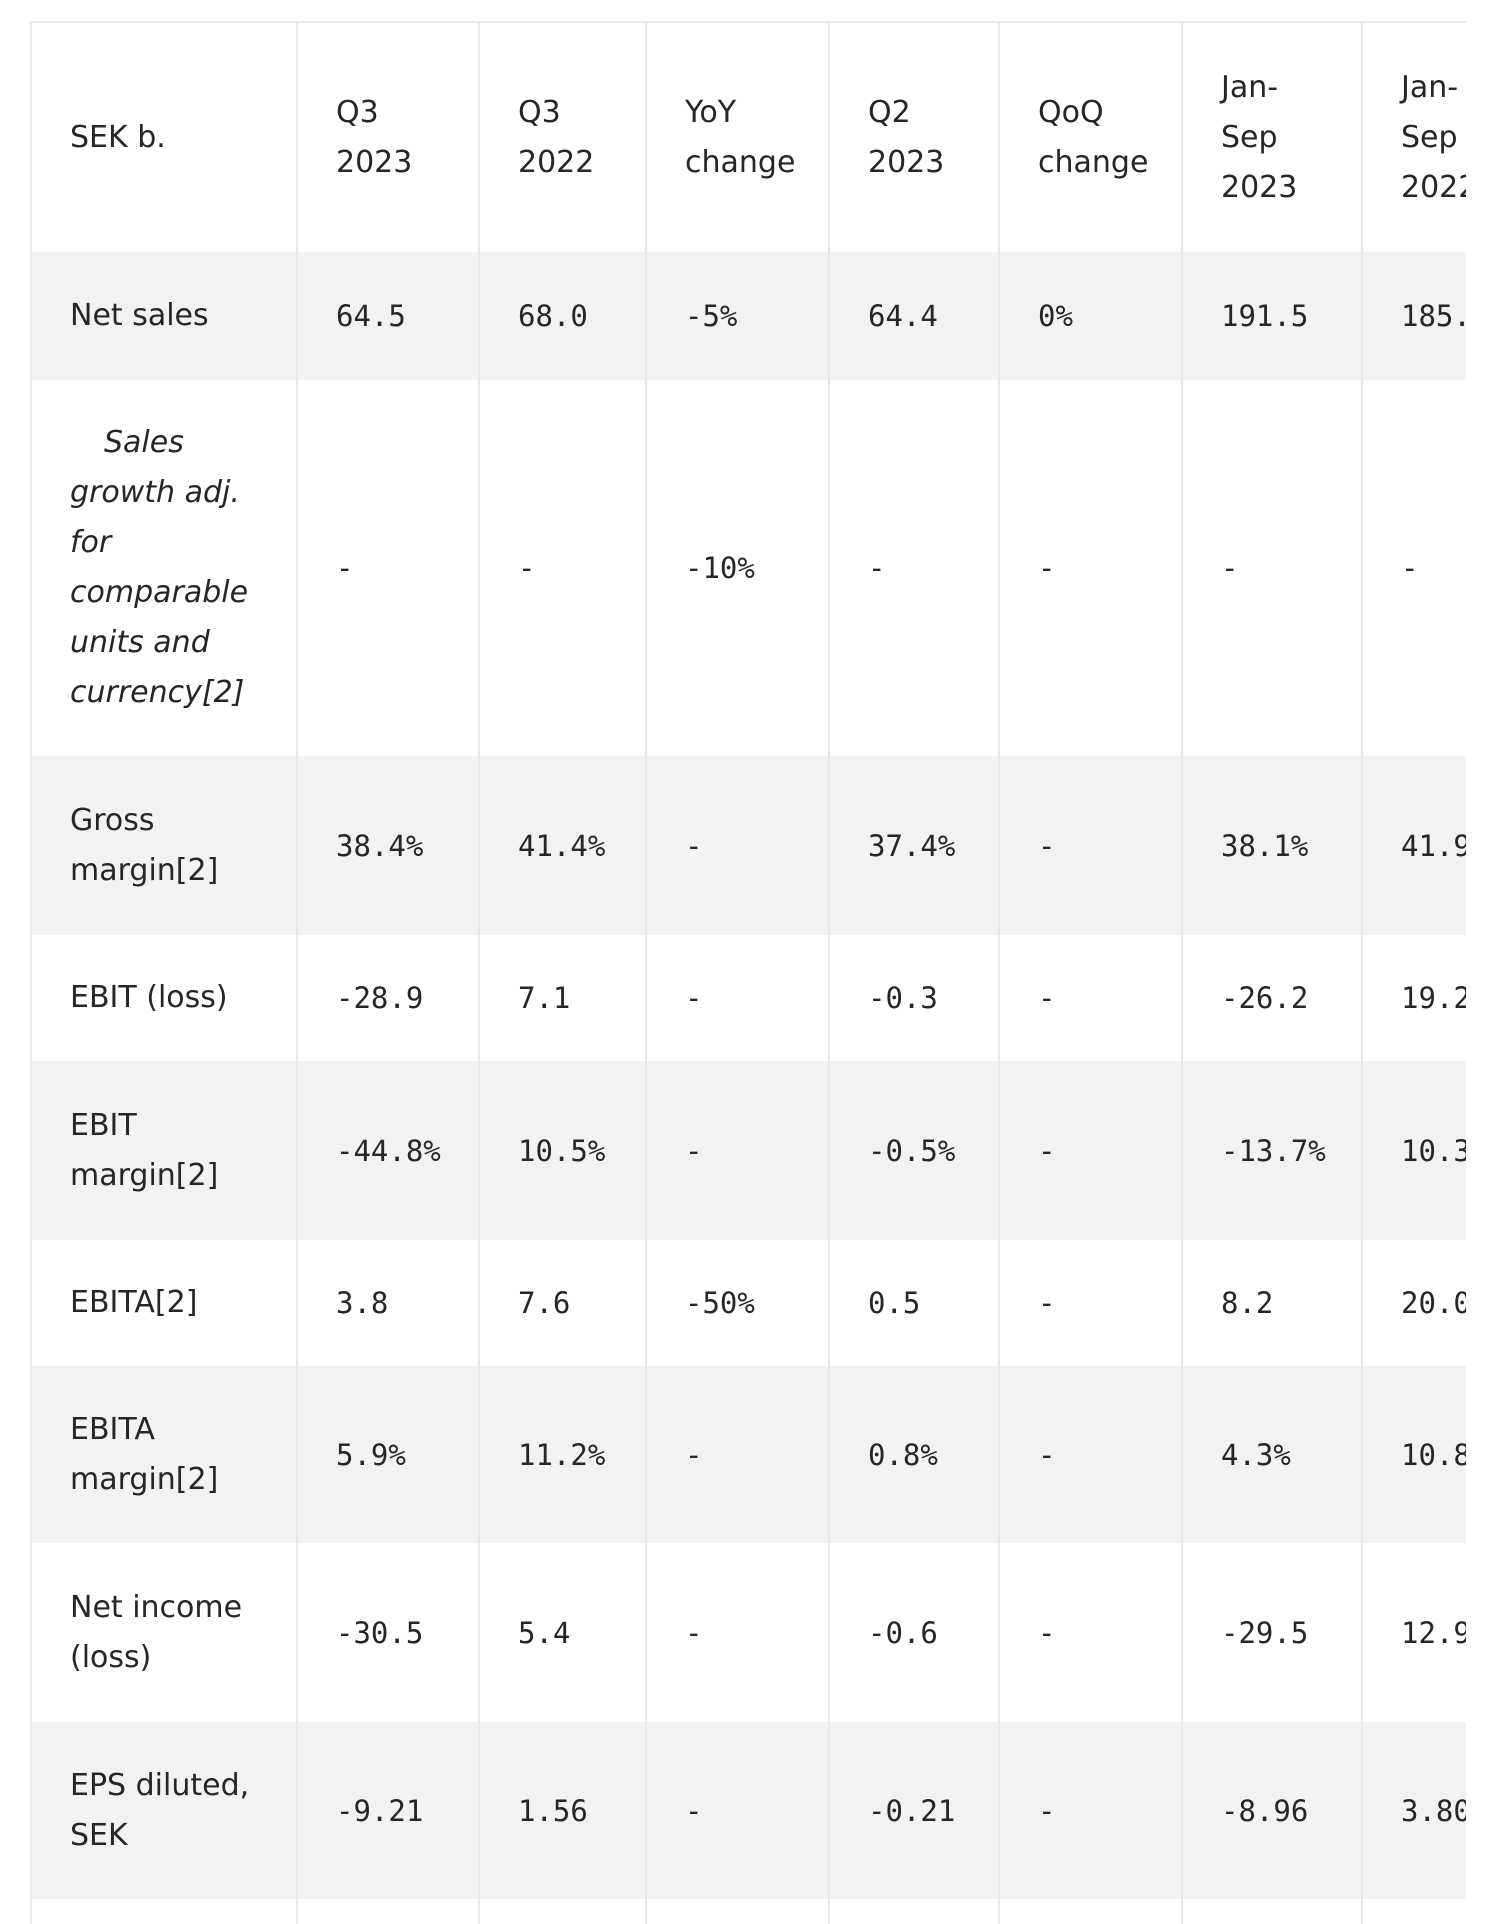  Describe the element at coordinates (388, 316) in the screenshot. I see `value-cell: 64.5` at that location.